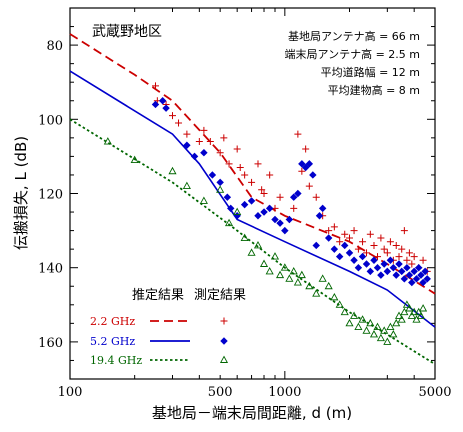 The image size is (463, 432). Describe the element at coordinates (352, 54) in the screenshot. I see `param-antenna-terminal: 端末局アンテナ高 = 2.5 m` at that location.